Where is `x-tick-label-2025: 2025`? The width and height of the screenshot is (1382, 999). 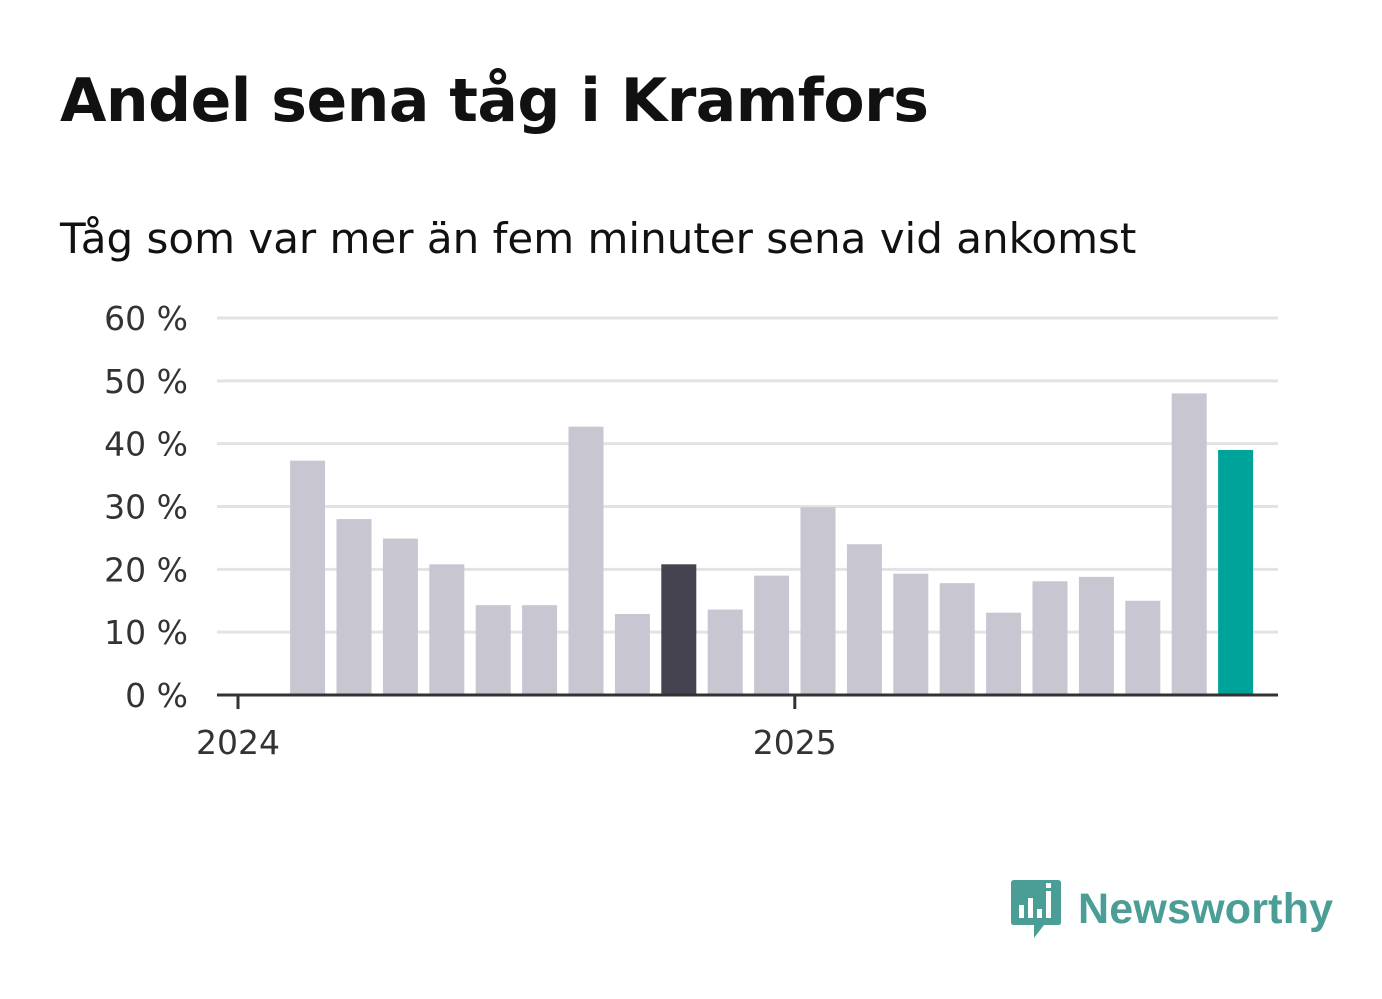
x-tick-label-2025: 2025 is located at coordinates (795, 742).